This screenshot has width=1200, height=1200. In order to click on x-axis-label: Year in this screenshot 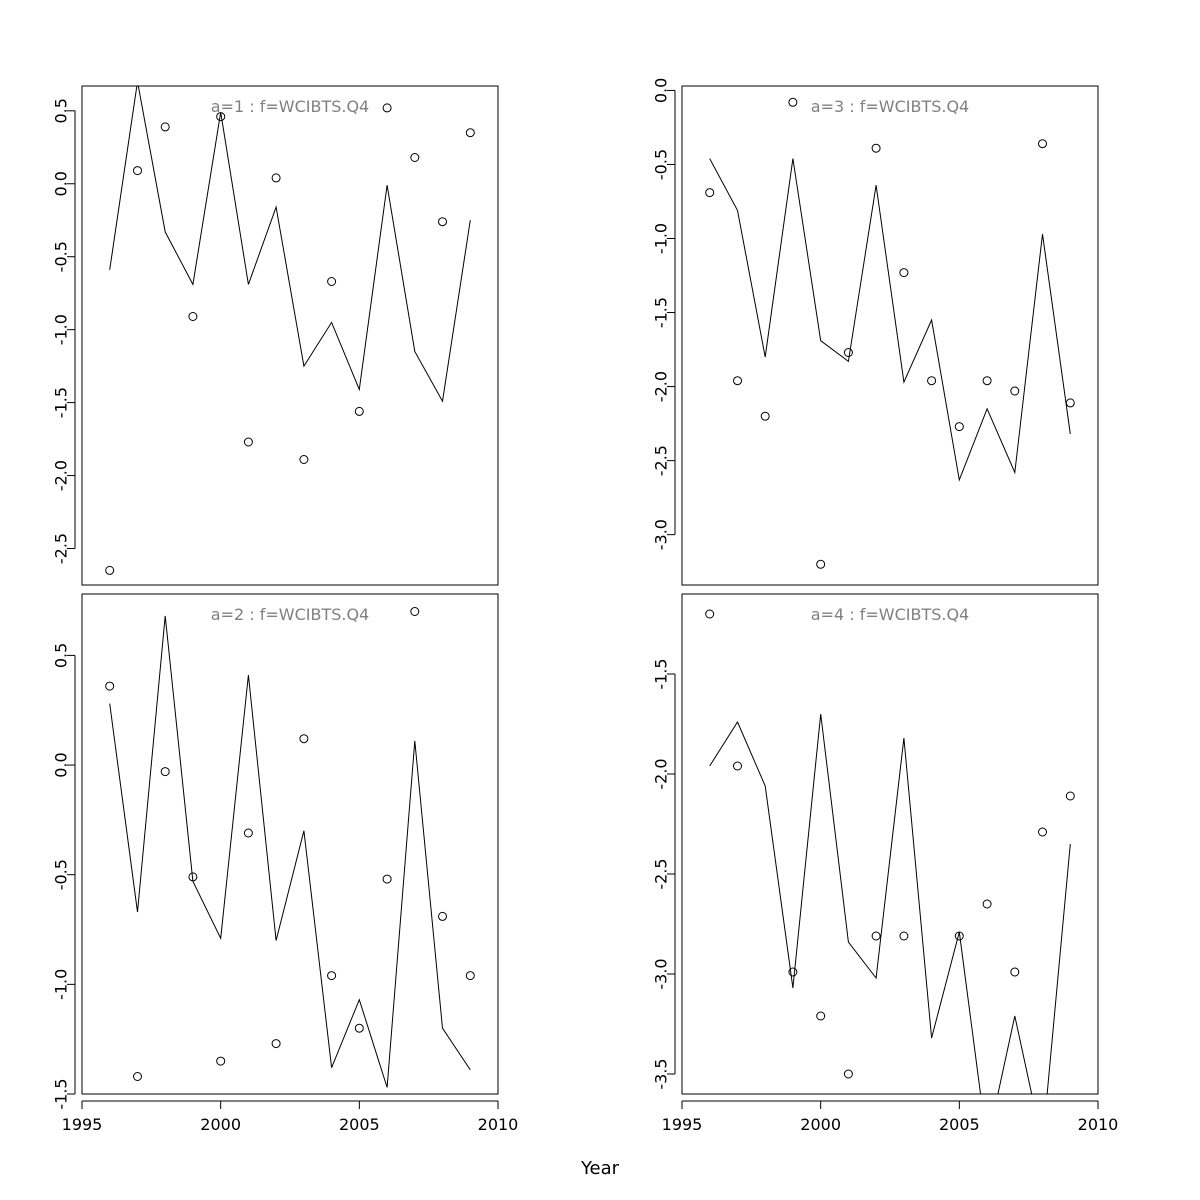, I will do `click(600, 1168)`.